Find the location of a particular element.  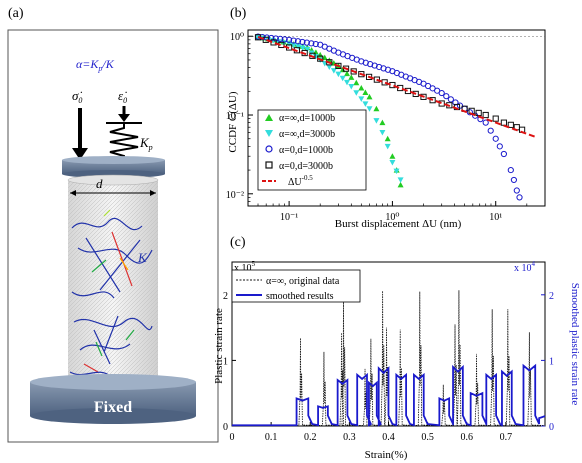

dislocation-network is located at coordinates (111, 293).